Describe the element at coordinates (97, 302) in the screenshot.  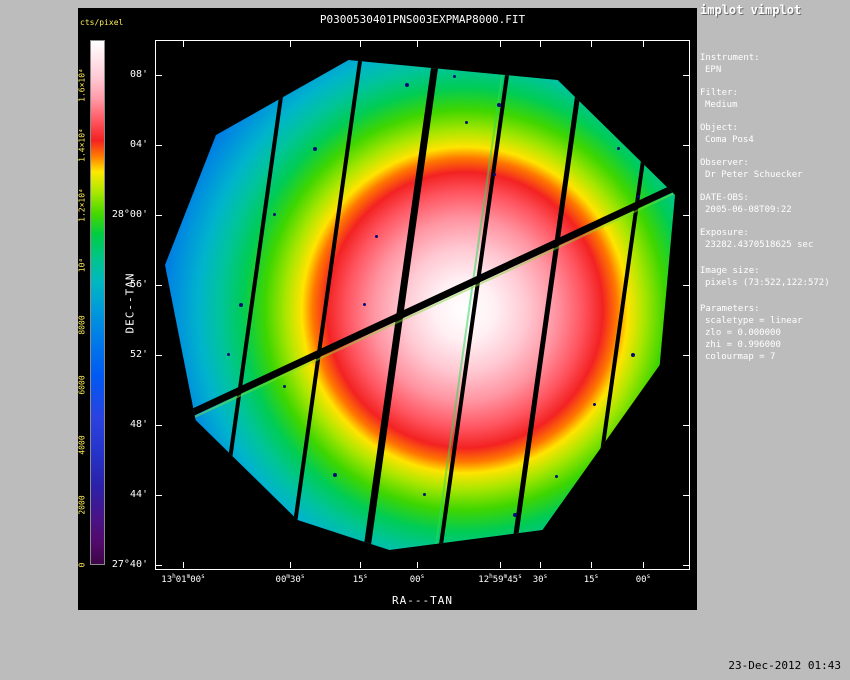
I see `colorbar` at that location.